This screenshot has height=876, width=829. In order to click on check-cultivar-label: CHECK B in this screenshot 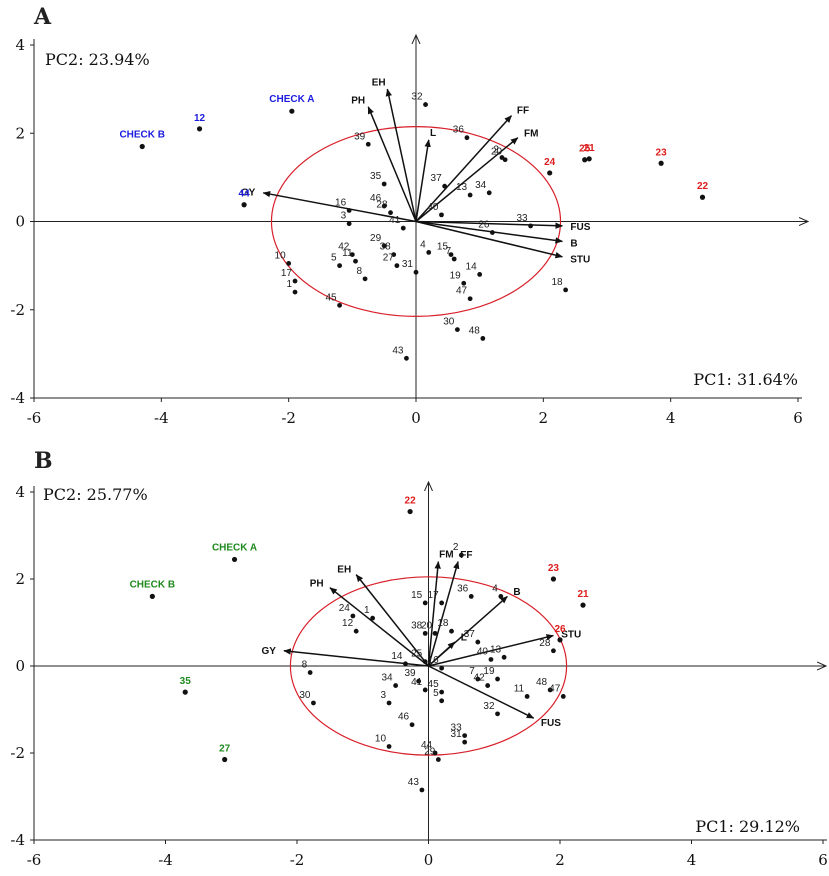, I will do `click(142, 134)`.